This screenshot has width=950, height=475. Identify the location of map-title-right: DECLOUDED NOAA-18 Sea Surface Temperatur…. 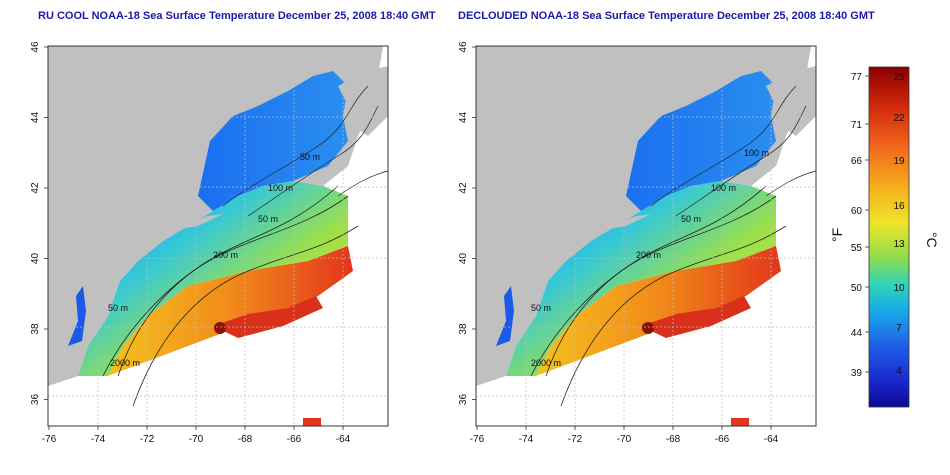
(666, 16).